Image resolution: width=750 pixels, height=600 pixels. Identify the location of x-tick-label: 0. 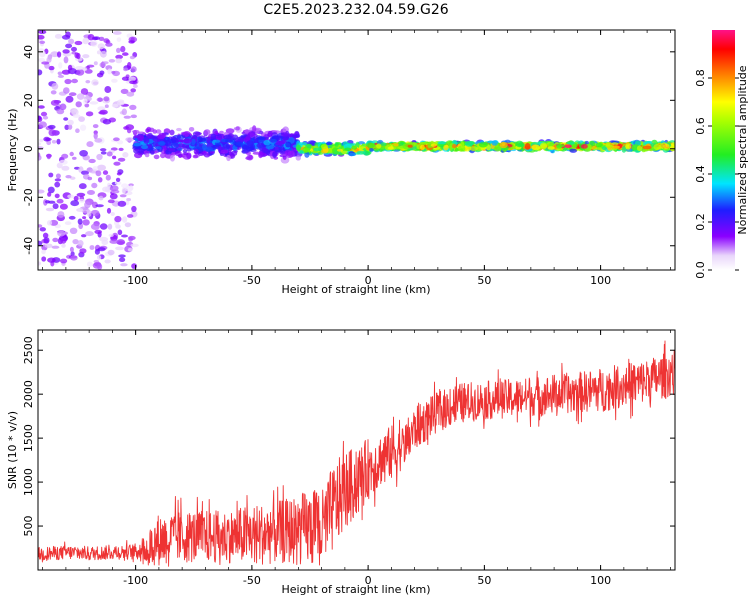
(368, 580).